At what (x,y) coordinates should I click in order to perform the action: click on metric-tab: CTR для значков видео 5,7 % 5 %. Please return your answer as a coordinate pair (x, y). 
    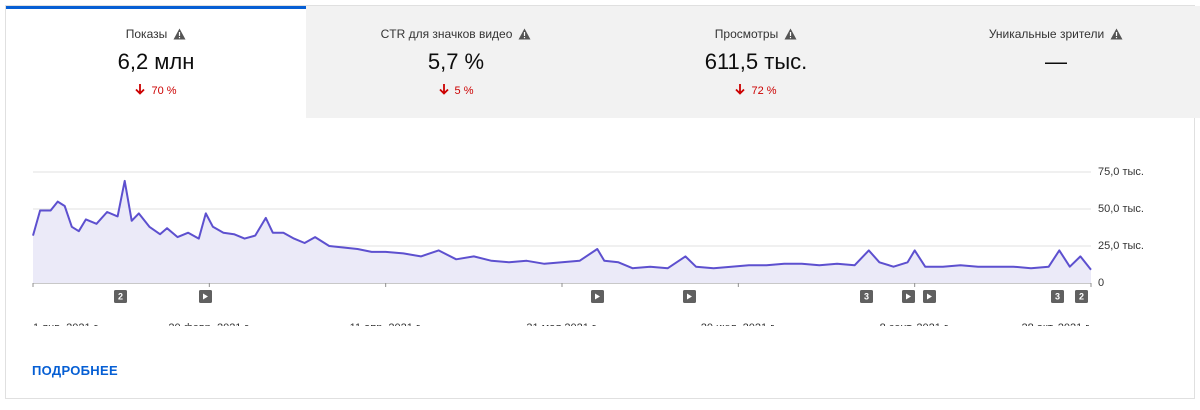
    Looking at the image, I should click on (456, 62).